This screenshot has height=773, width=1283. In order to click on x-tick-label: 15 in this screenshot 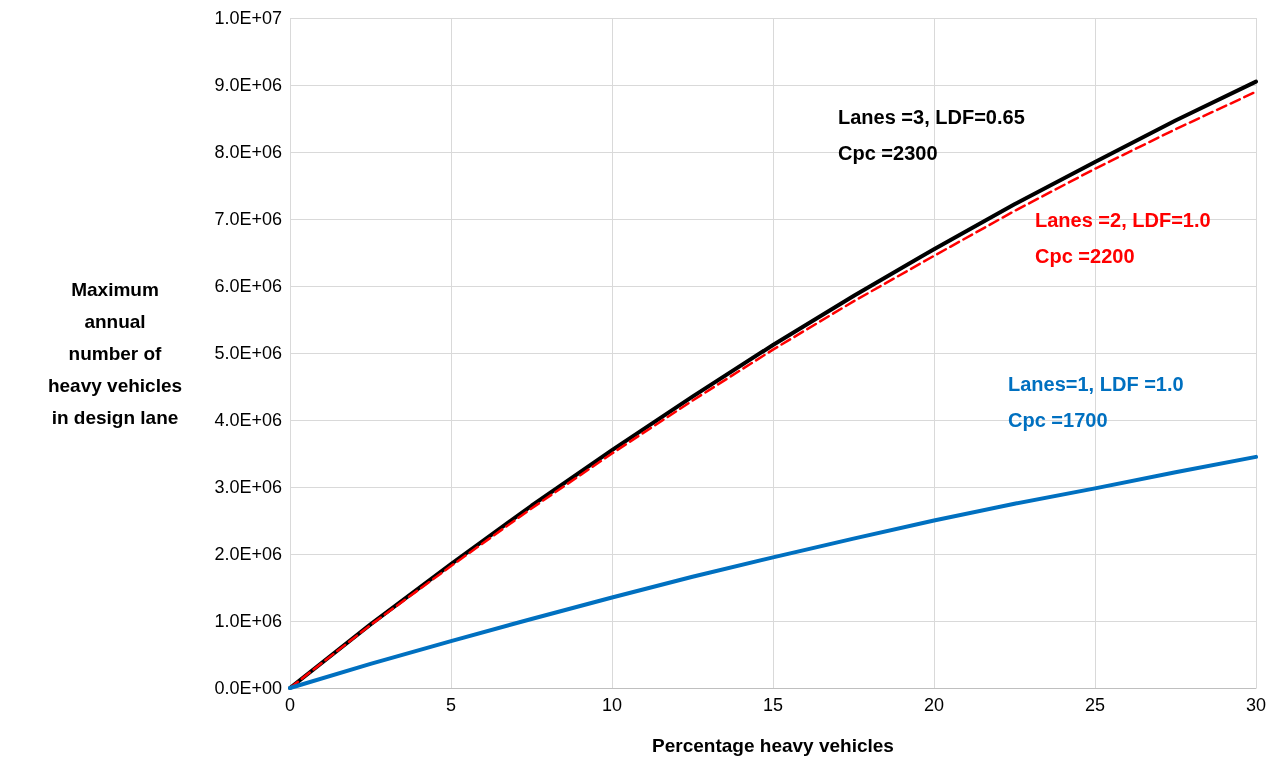, I will do `click(773, 705)`.